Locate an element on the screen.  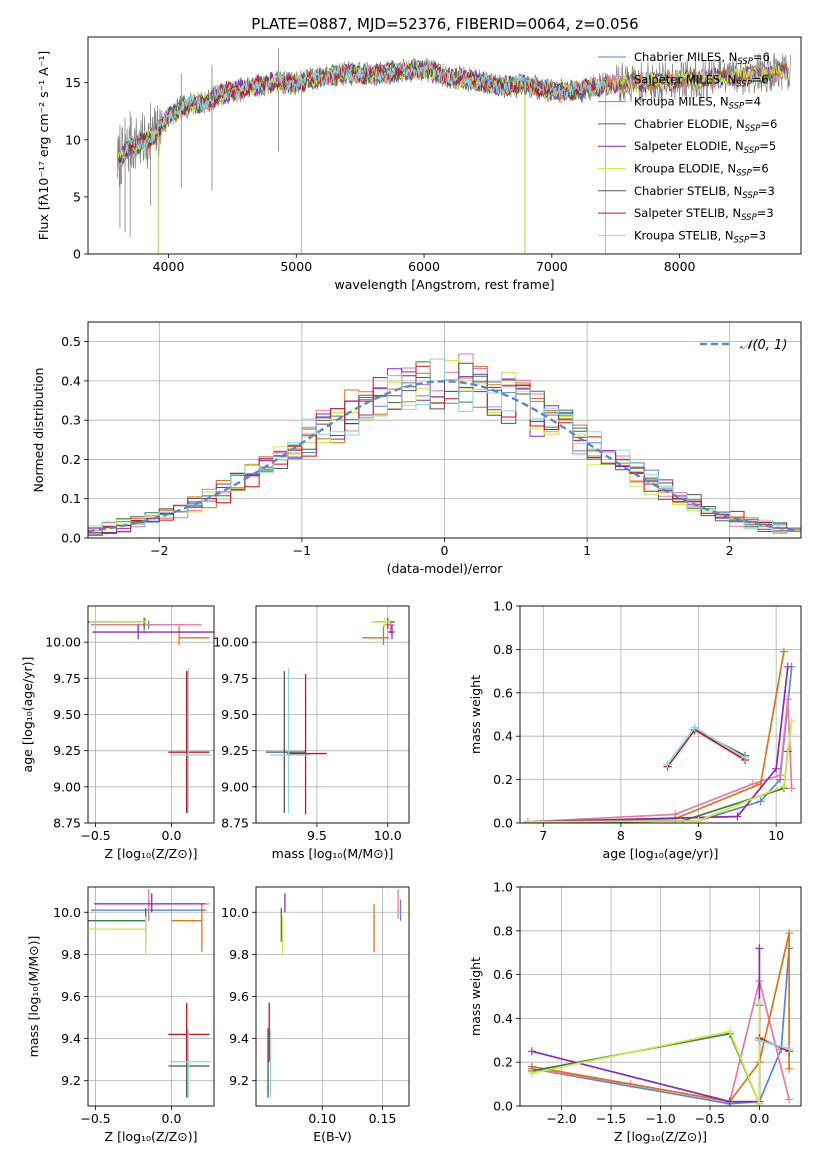
x-tick-label: −1.5 is located at coordinates (611, 1118).